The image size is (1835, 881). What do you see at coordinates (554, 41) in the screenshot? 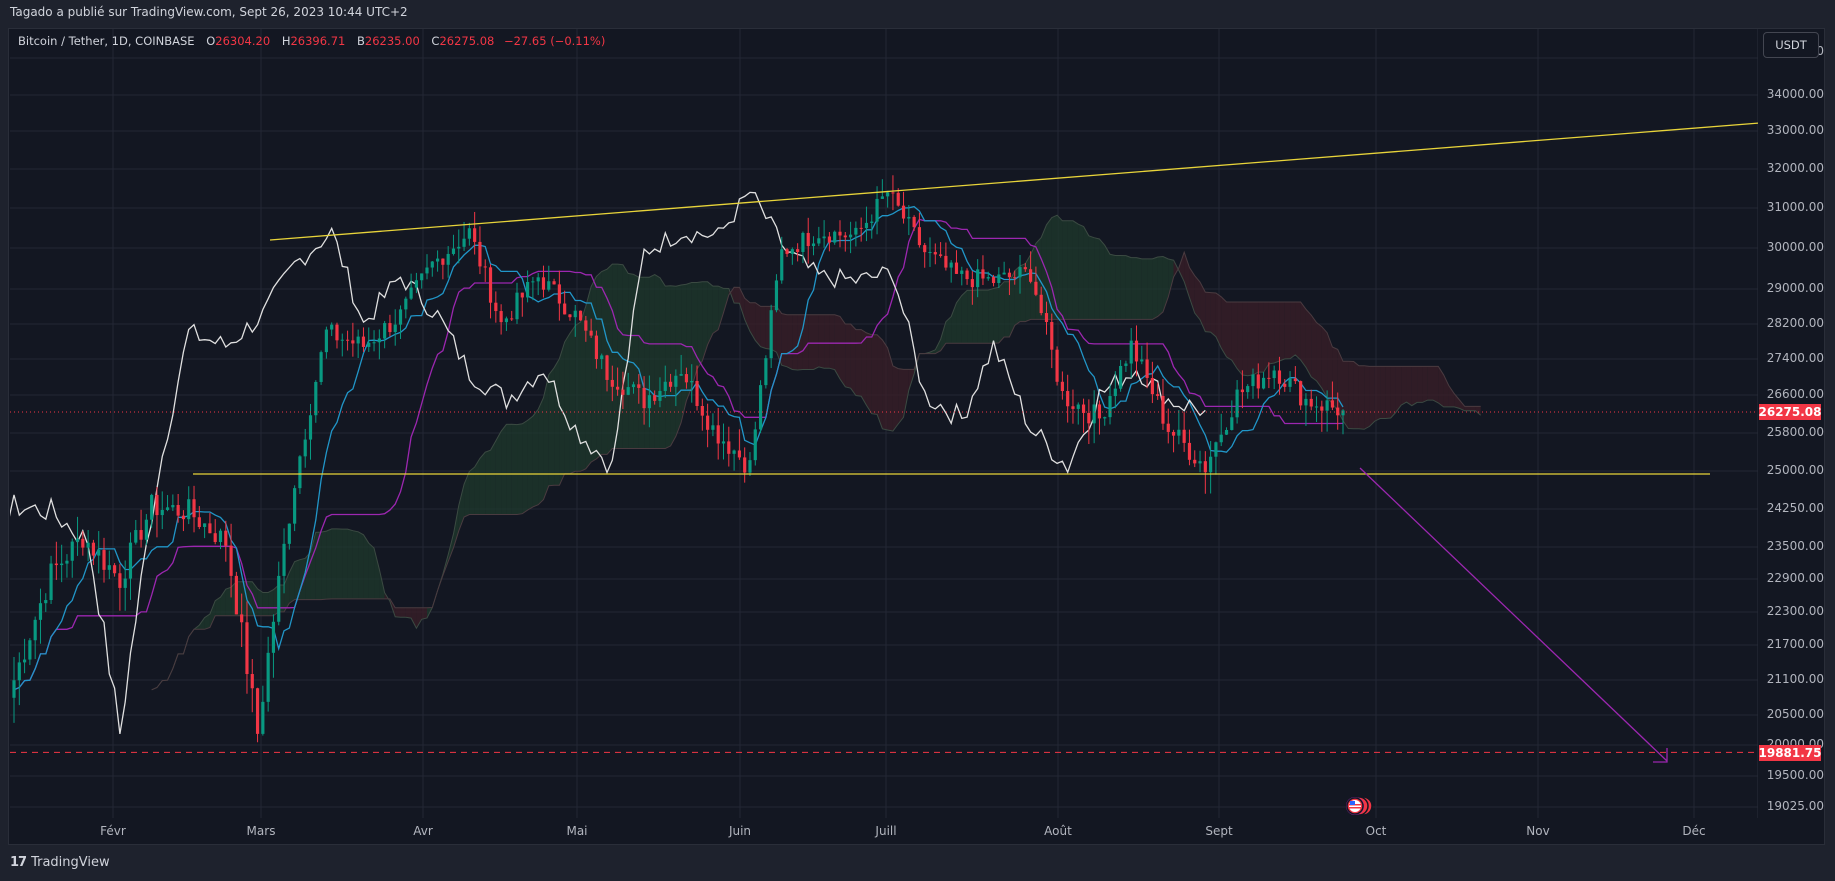
I see `change-value: −27.65 (−0.11%)` at bounding box center [554, 41].